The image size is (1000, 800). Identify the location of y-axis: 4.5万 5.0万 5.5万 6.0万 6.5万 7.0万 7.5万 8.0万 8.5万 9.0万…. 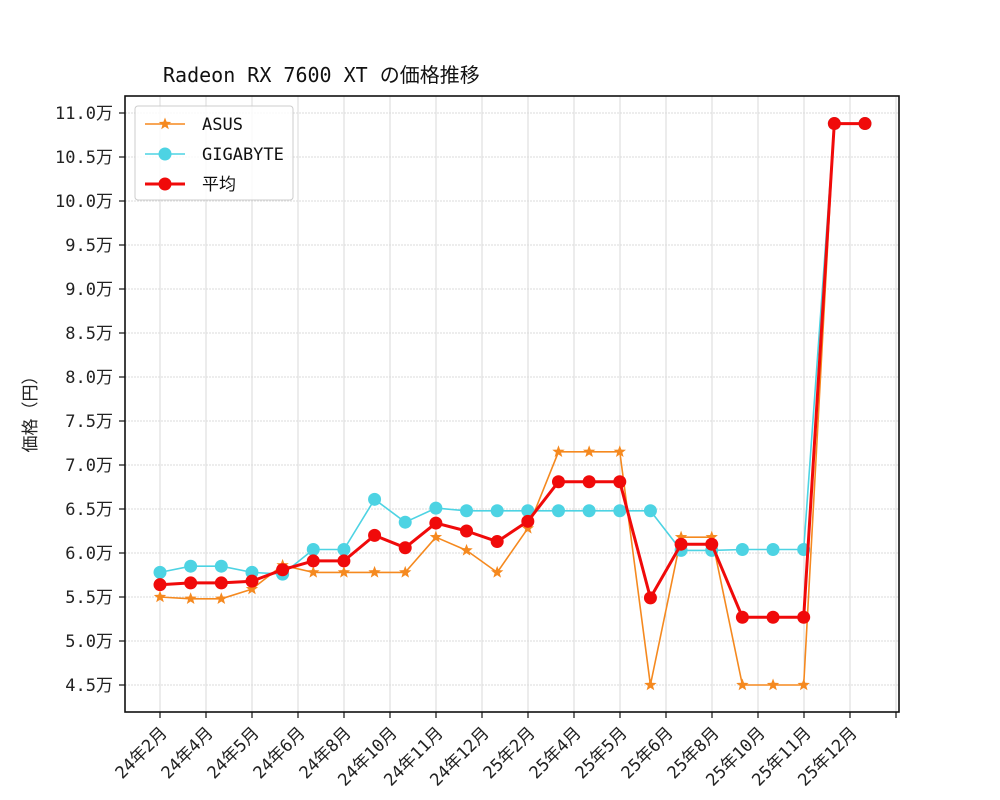
(90, 400).